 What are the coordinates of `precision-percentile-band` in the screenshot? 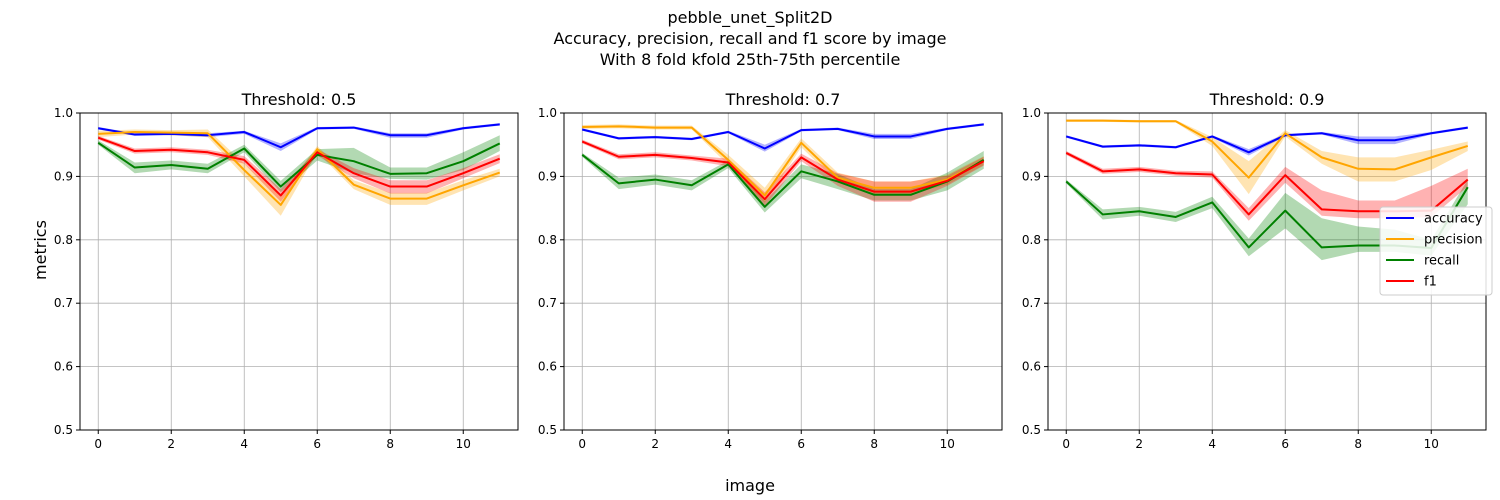 It's located at (783, 164).